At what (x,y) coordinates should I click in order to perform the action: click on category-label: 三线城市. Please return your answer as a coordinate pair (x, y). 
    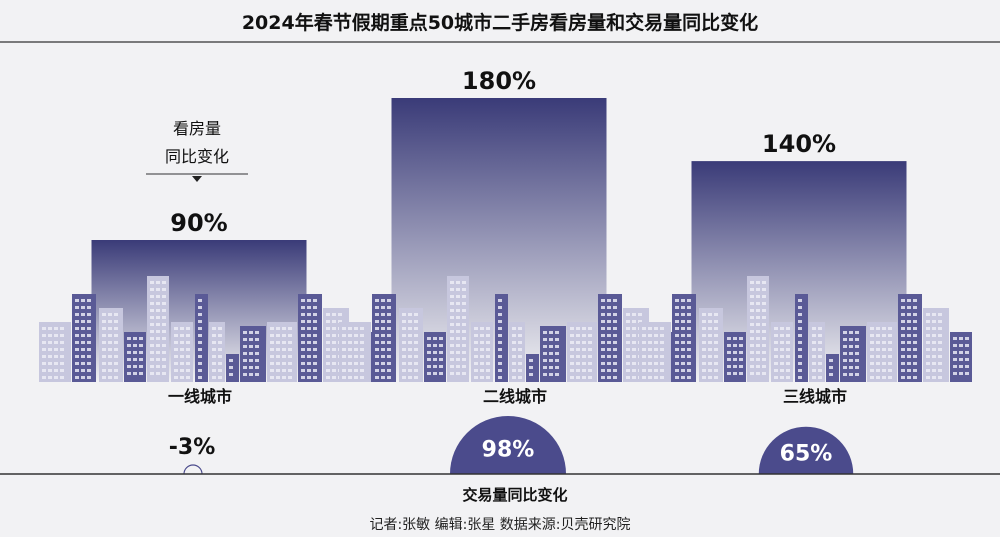
    Looking at the image, I should click on (815, 396).